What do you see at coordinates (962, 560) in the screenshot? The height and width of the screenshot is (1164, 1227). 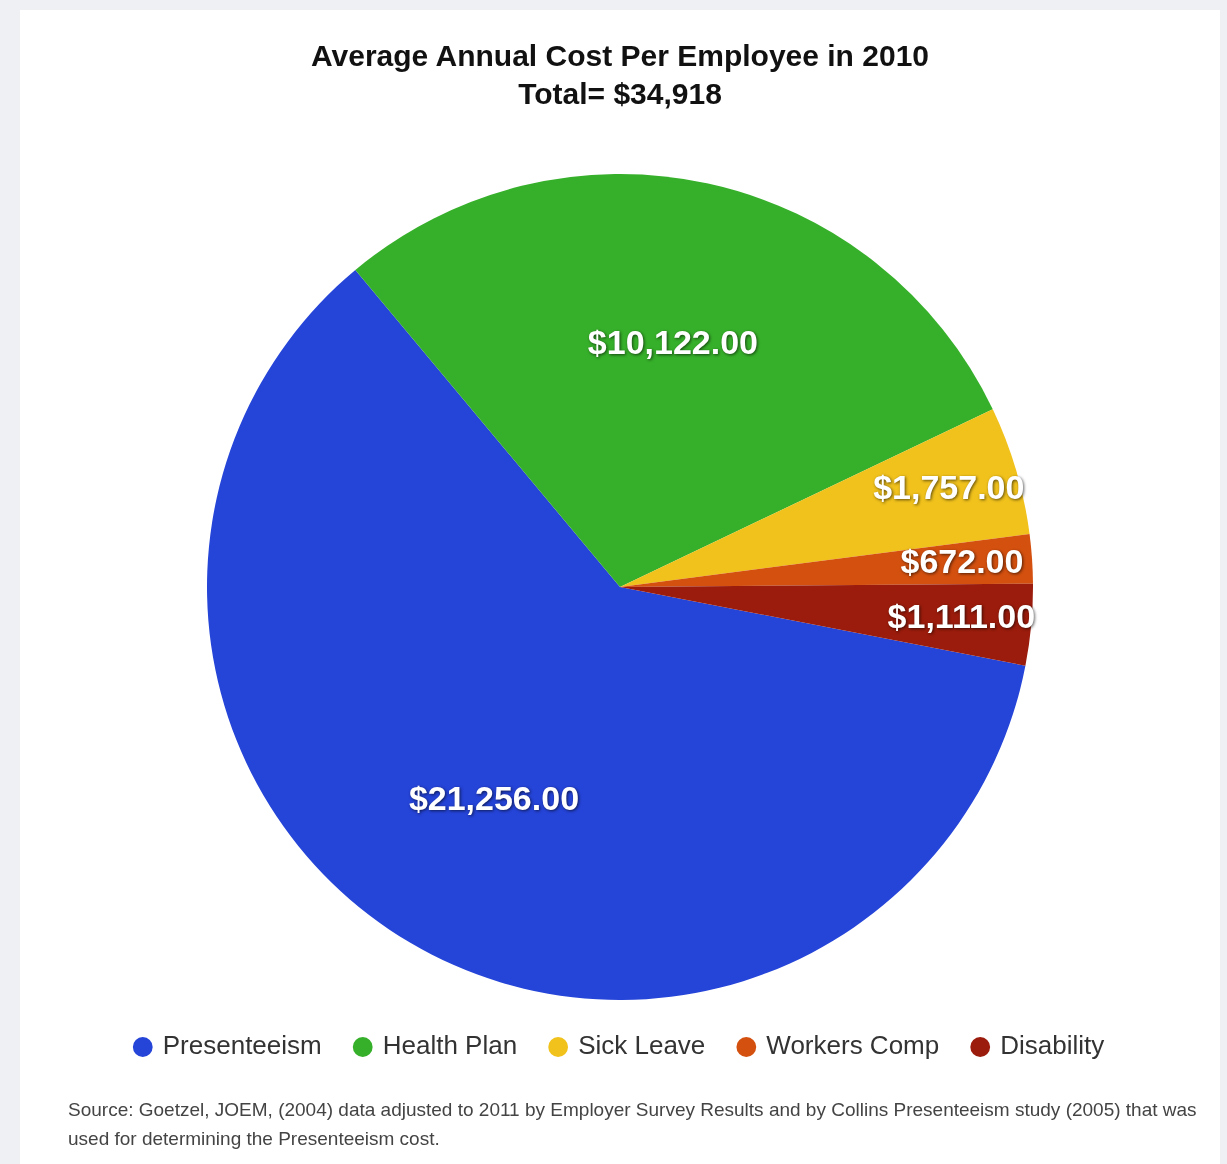 I see `data-label: $672.00` at bounding box center [962, 560].